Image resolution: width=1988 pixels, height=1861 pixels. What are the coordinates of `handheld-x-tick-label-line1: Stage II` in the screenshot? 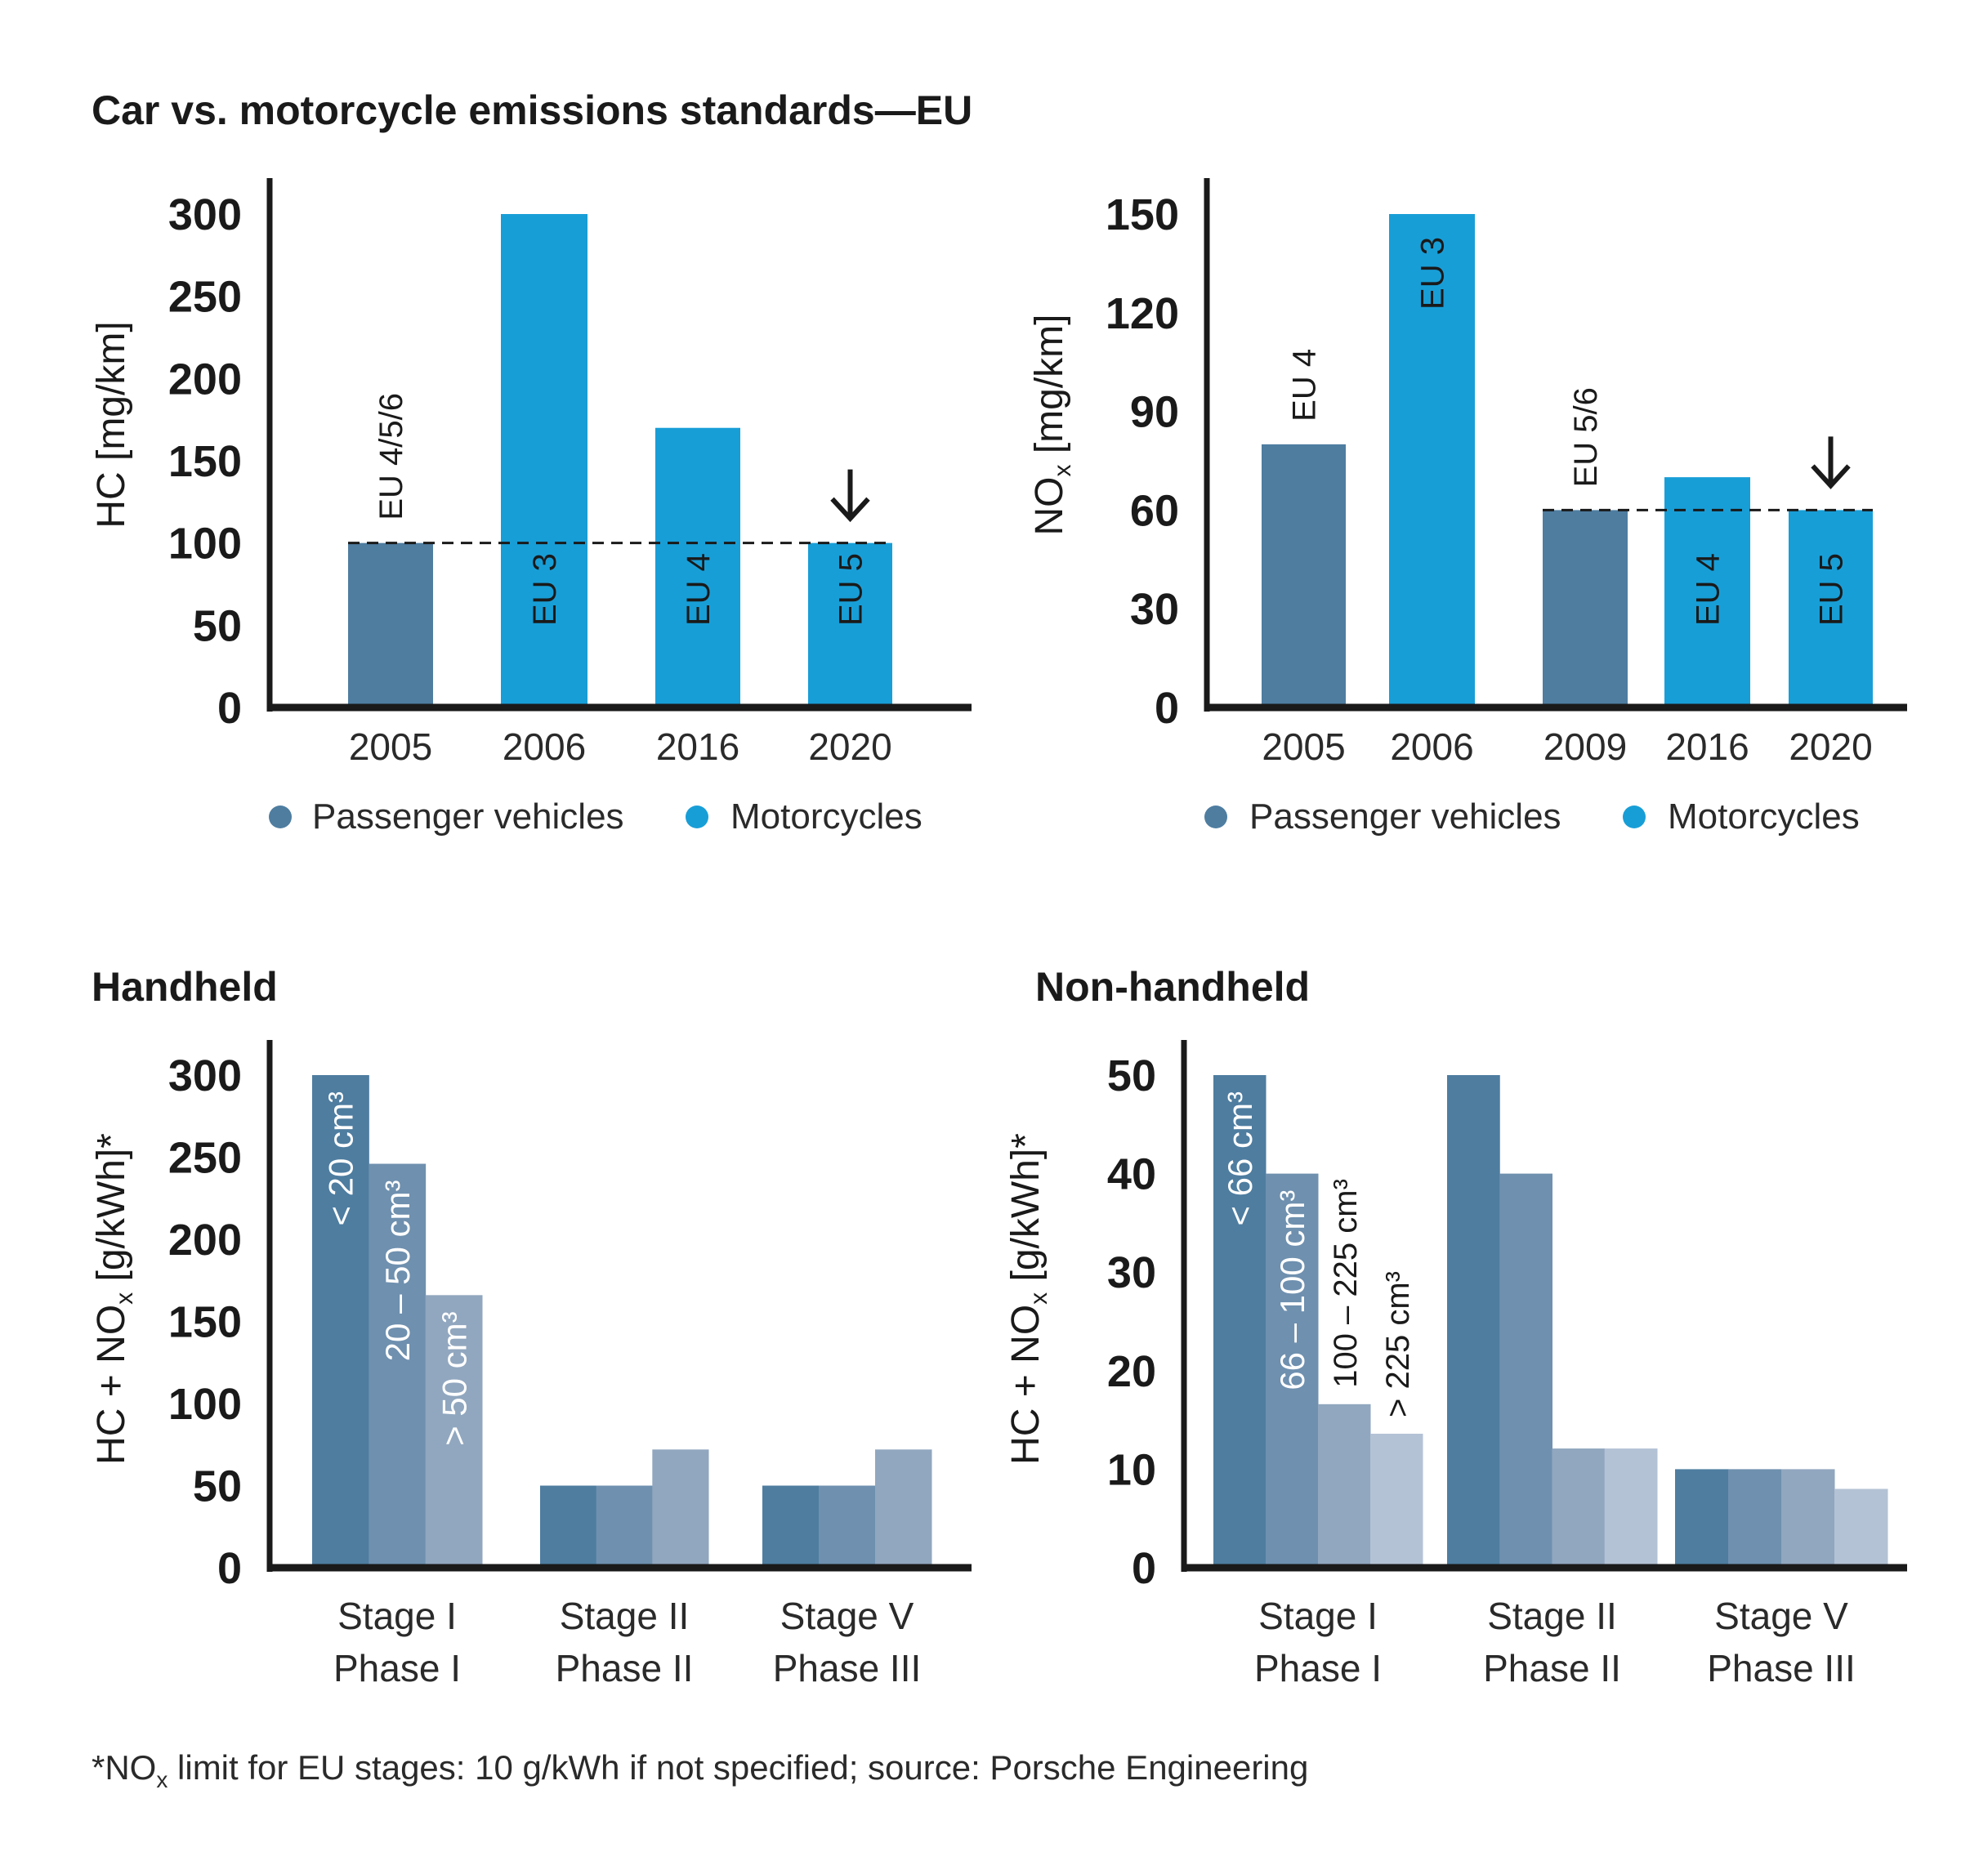 It's located at (625, 1616).